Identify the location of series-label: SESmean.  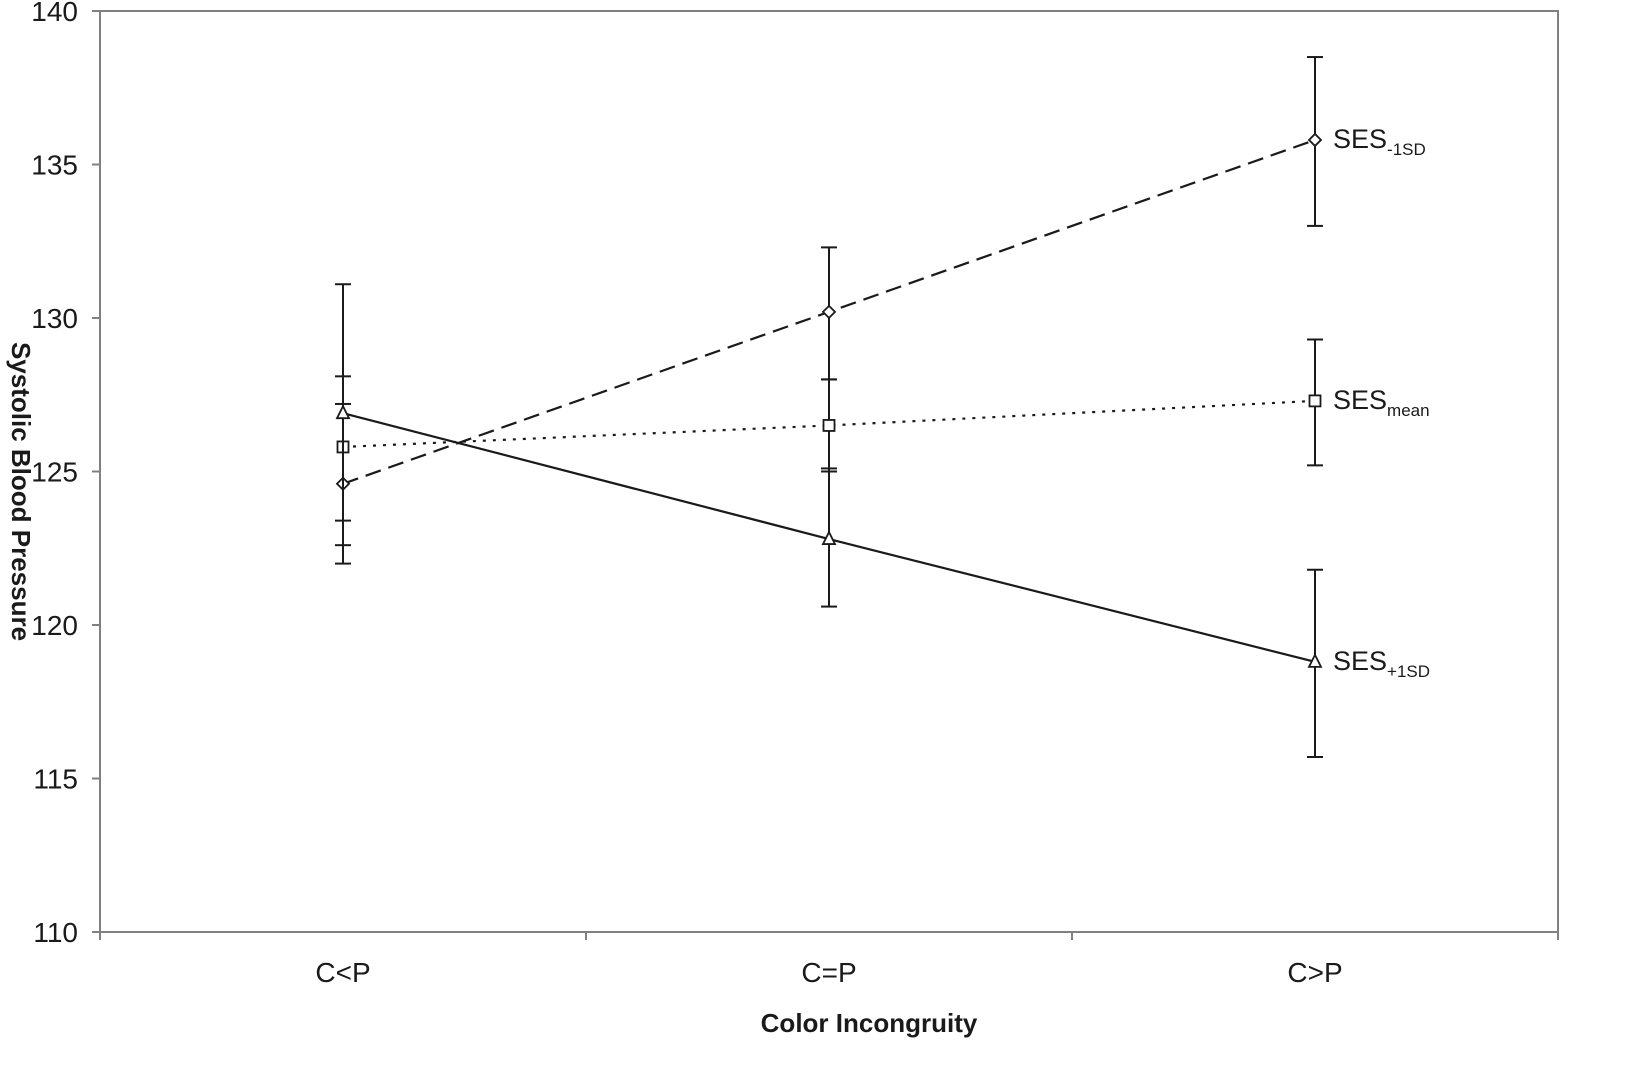
(1381, 402).